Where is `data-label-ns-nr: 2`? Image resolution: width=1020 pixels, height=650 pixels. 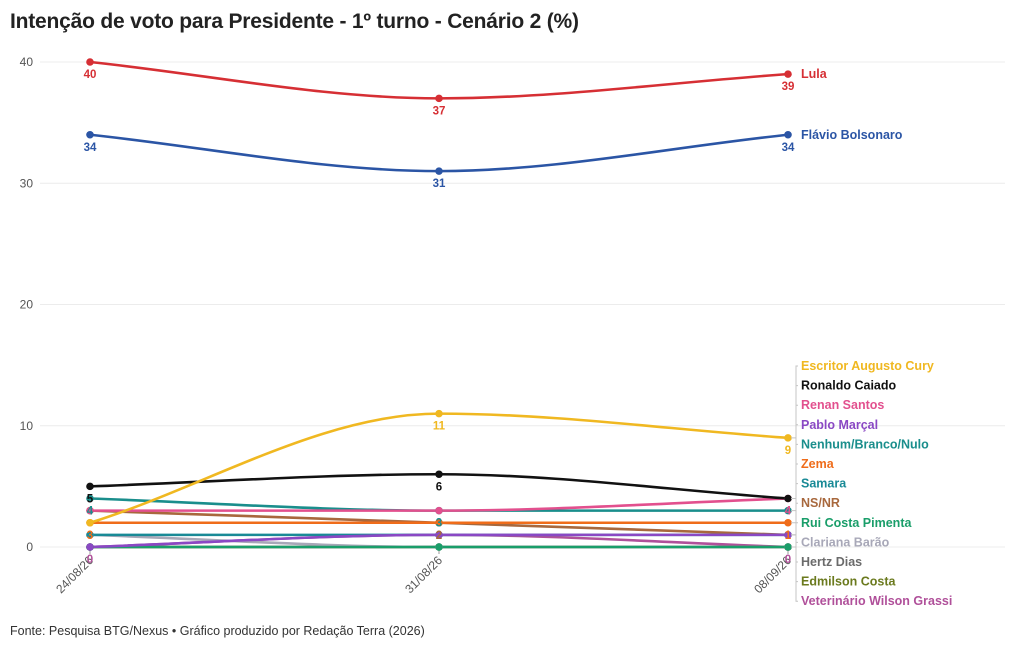 data-label-ns-nr: 2 is located at coordinates (439, 536).